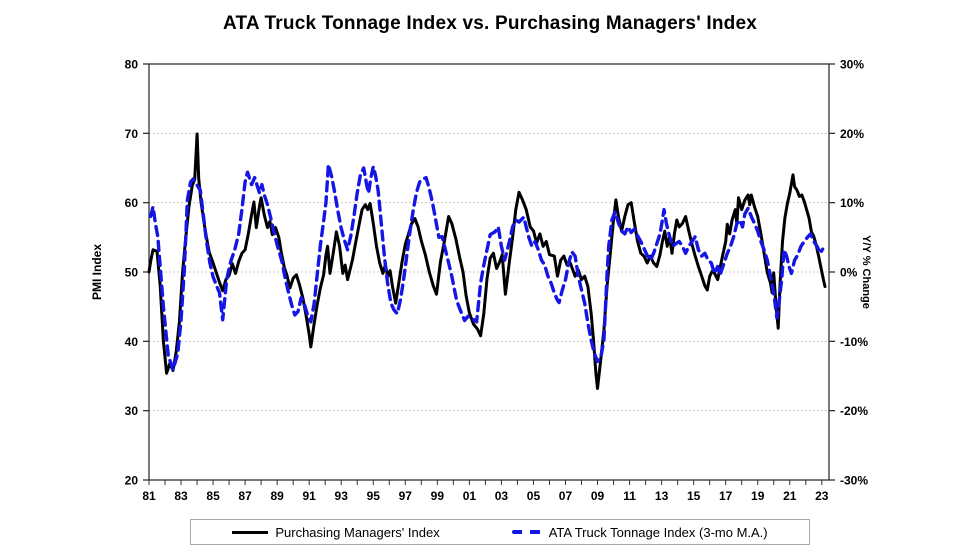  Describe the element at coordinates (852, 134) in the screenshot. I see `y-right-tick-label: 20%` at that location.